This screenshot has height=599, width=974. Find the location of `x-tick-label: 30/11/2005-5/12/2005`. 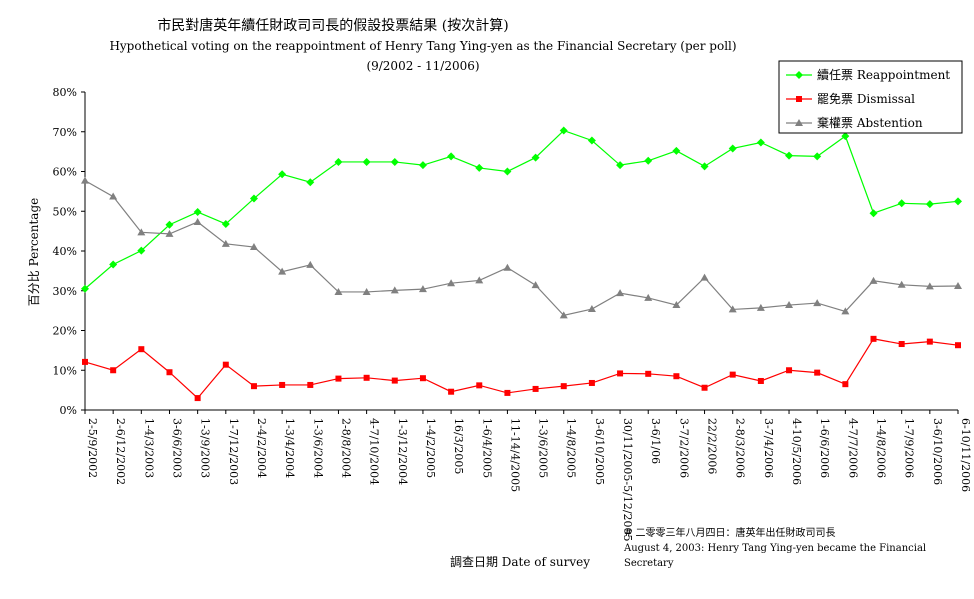

x-tick-label: 30/11/2005-5/12/2005 is located at coordinates (627, 480).